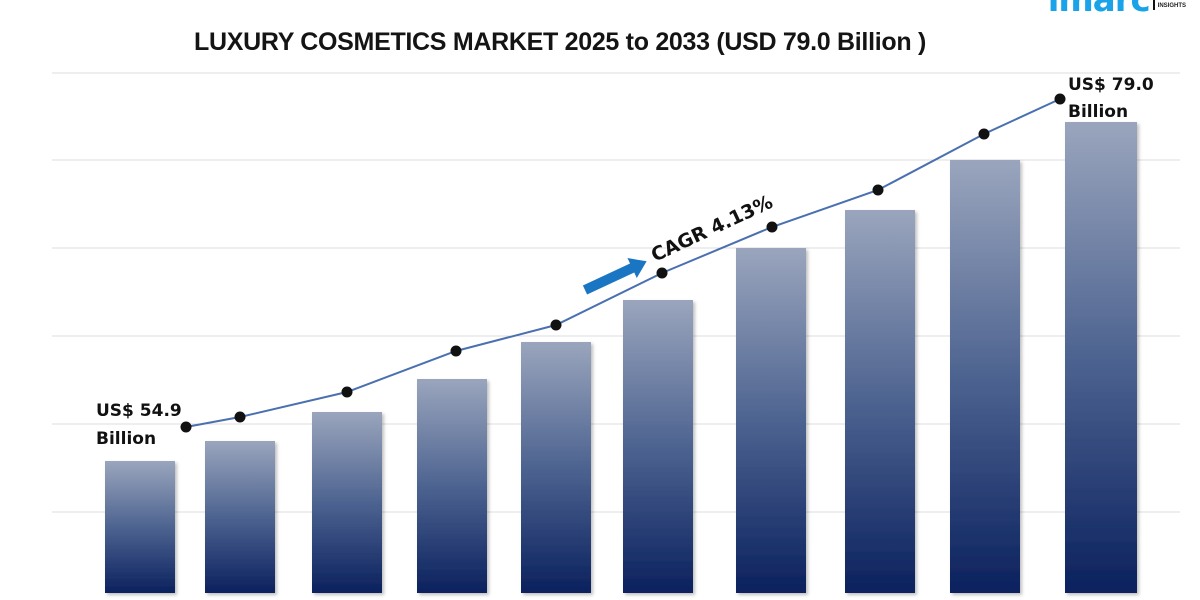 The height and width of the screenshot is (600, 1200). What do you see at coordinates (139, 411) in the screenshot?
I see `start-value-label-line1: US$ 54.9` at bounding box center [139, 411].